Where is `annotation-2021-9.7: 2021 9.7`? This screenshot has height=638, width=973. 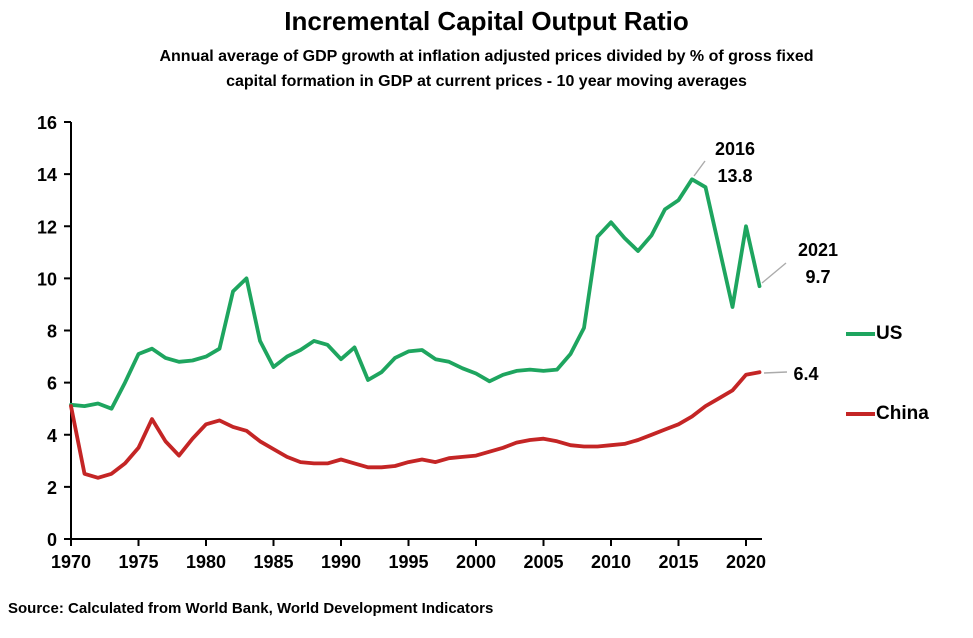
annotation-2021-9.7: 2021 9.7 is located at coordinates (818, 263).